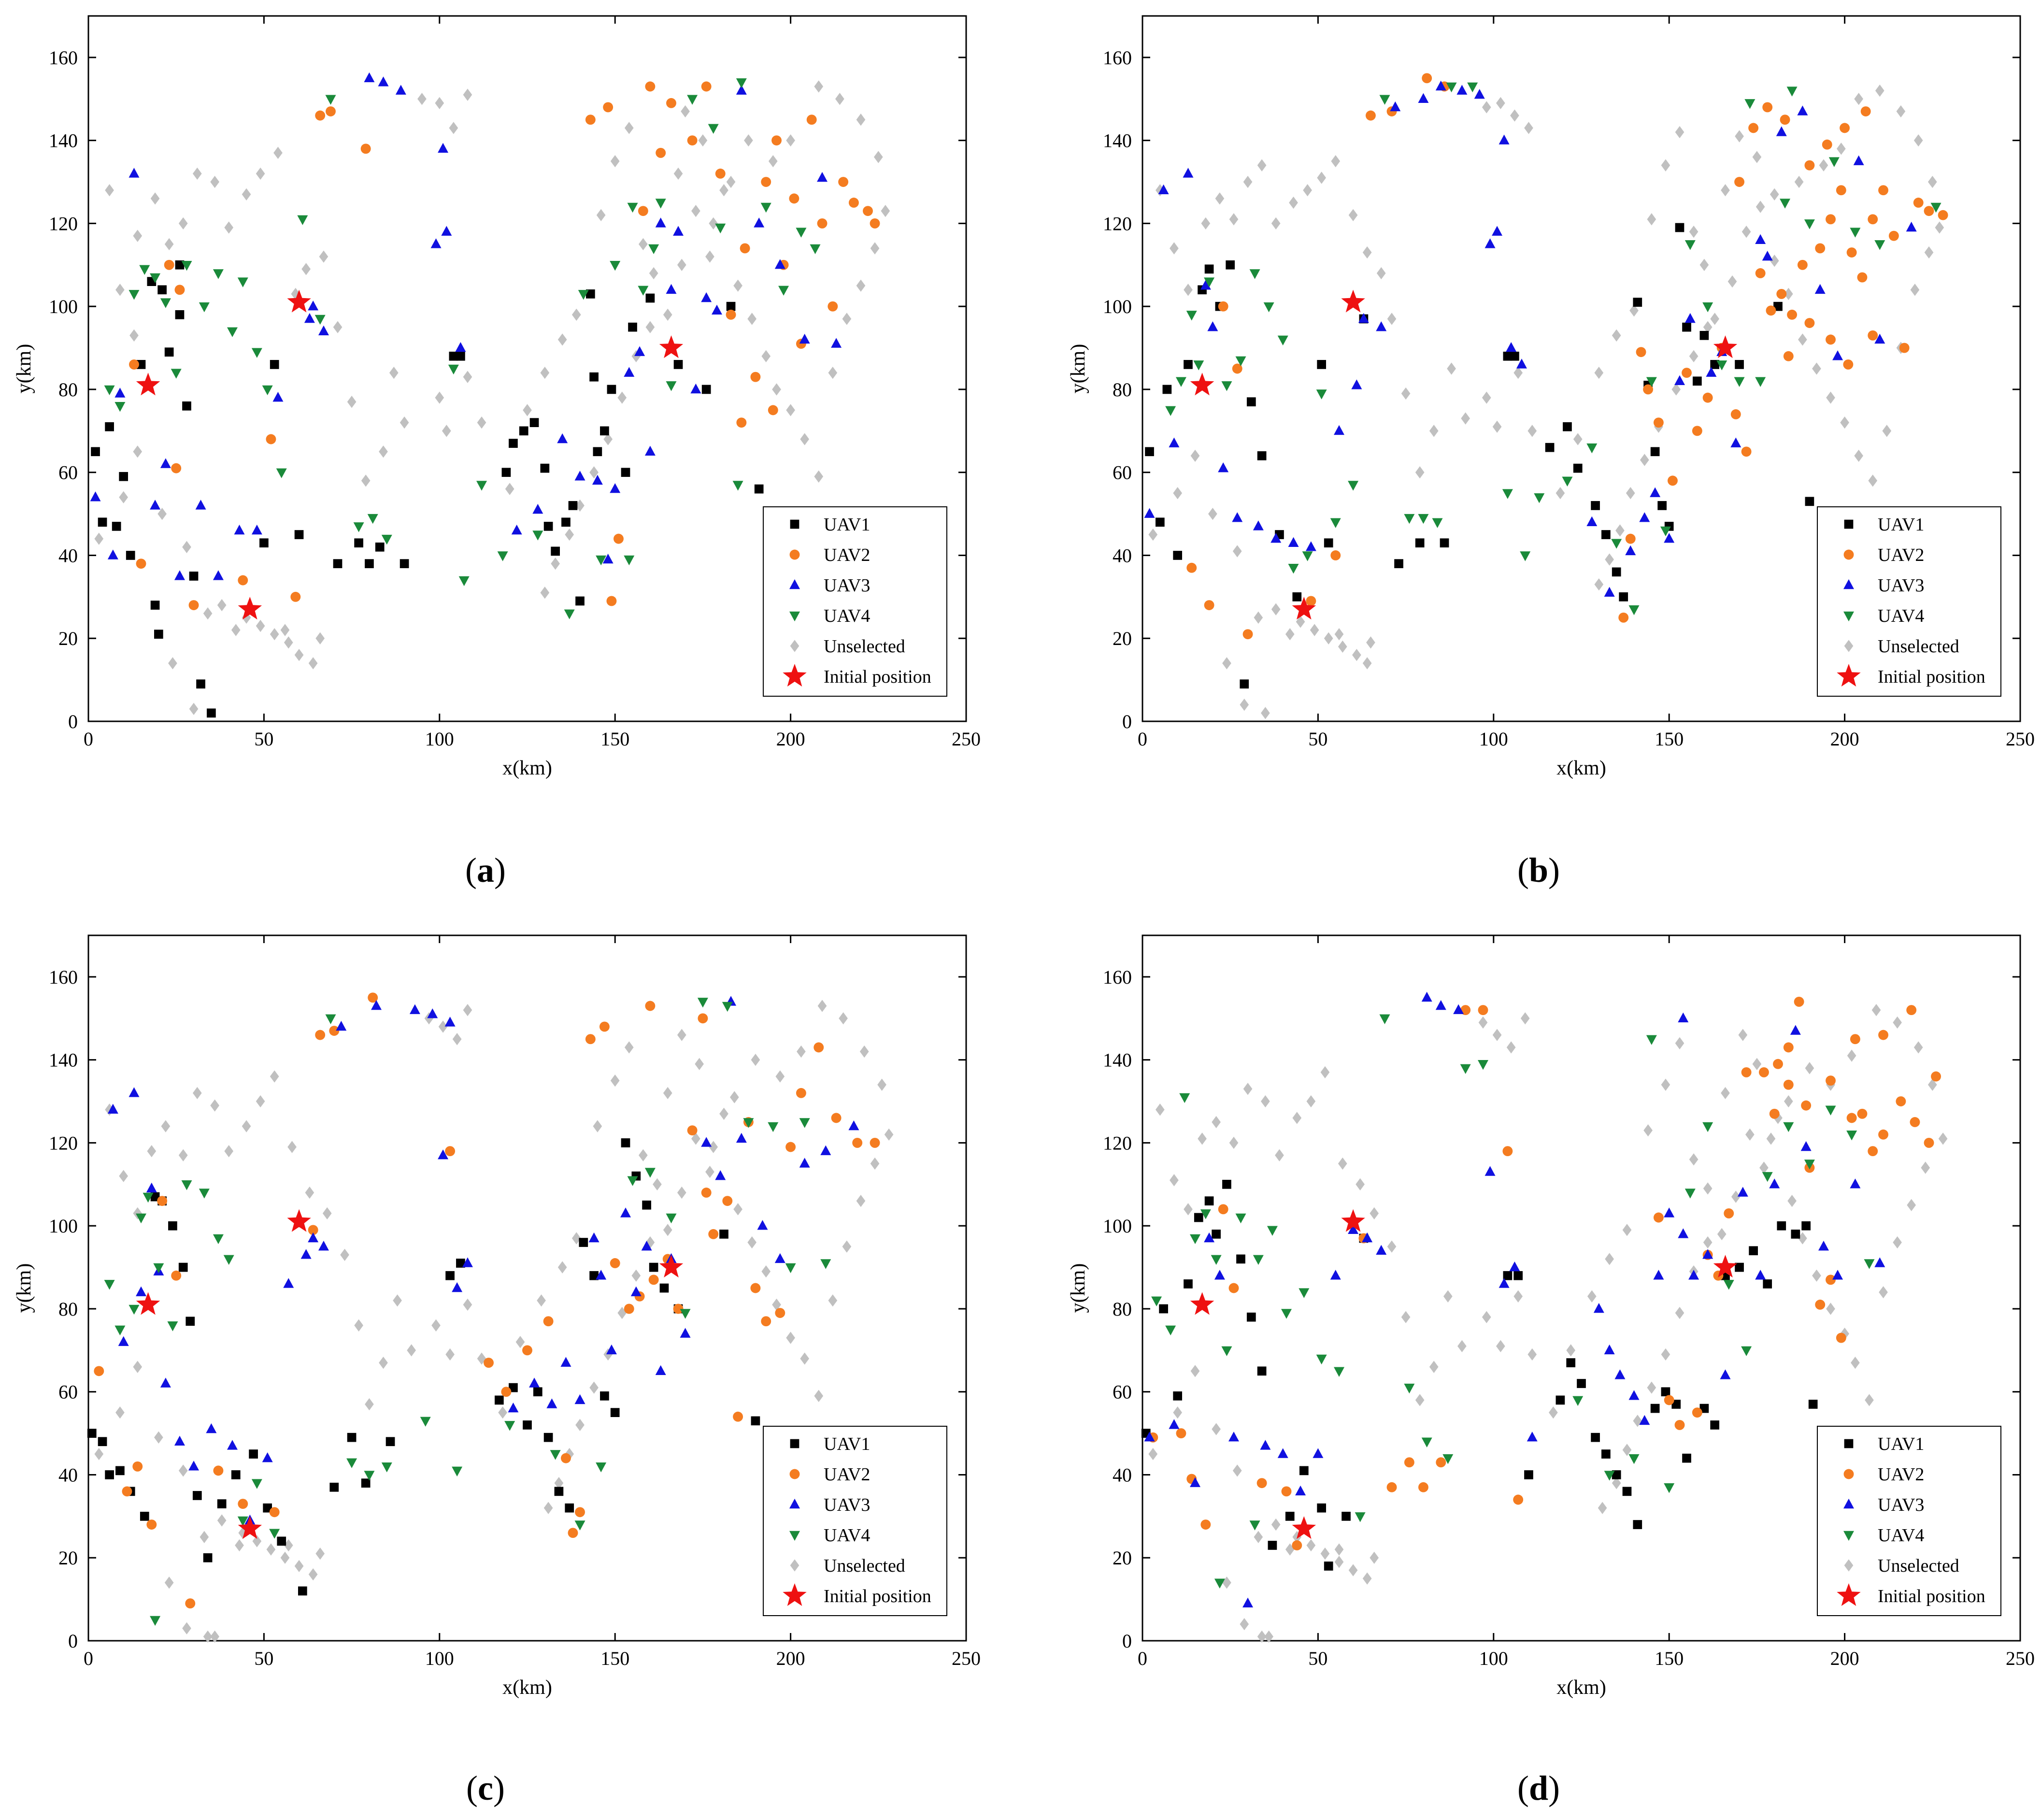 The height and width of the screenshot is (1820, 2041). What do you see at coordinates (64, 141) in the screenshot?
I see `y-tick-label: 140` at bounding box center [64, 141].